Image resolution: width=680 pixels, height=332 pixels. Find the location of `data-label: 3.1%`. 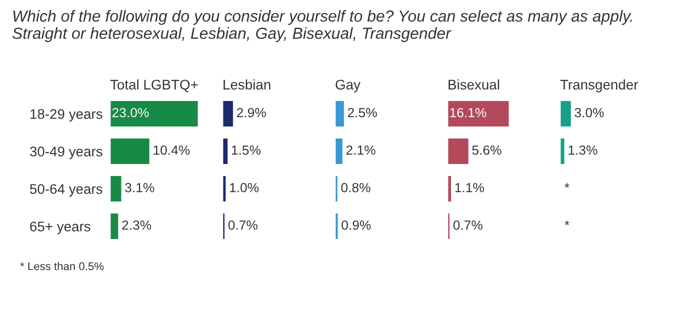

data-label: 3.1% is located at coordinates (139, 187).